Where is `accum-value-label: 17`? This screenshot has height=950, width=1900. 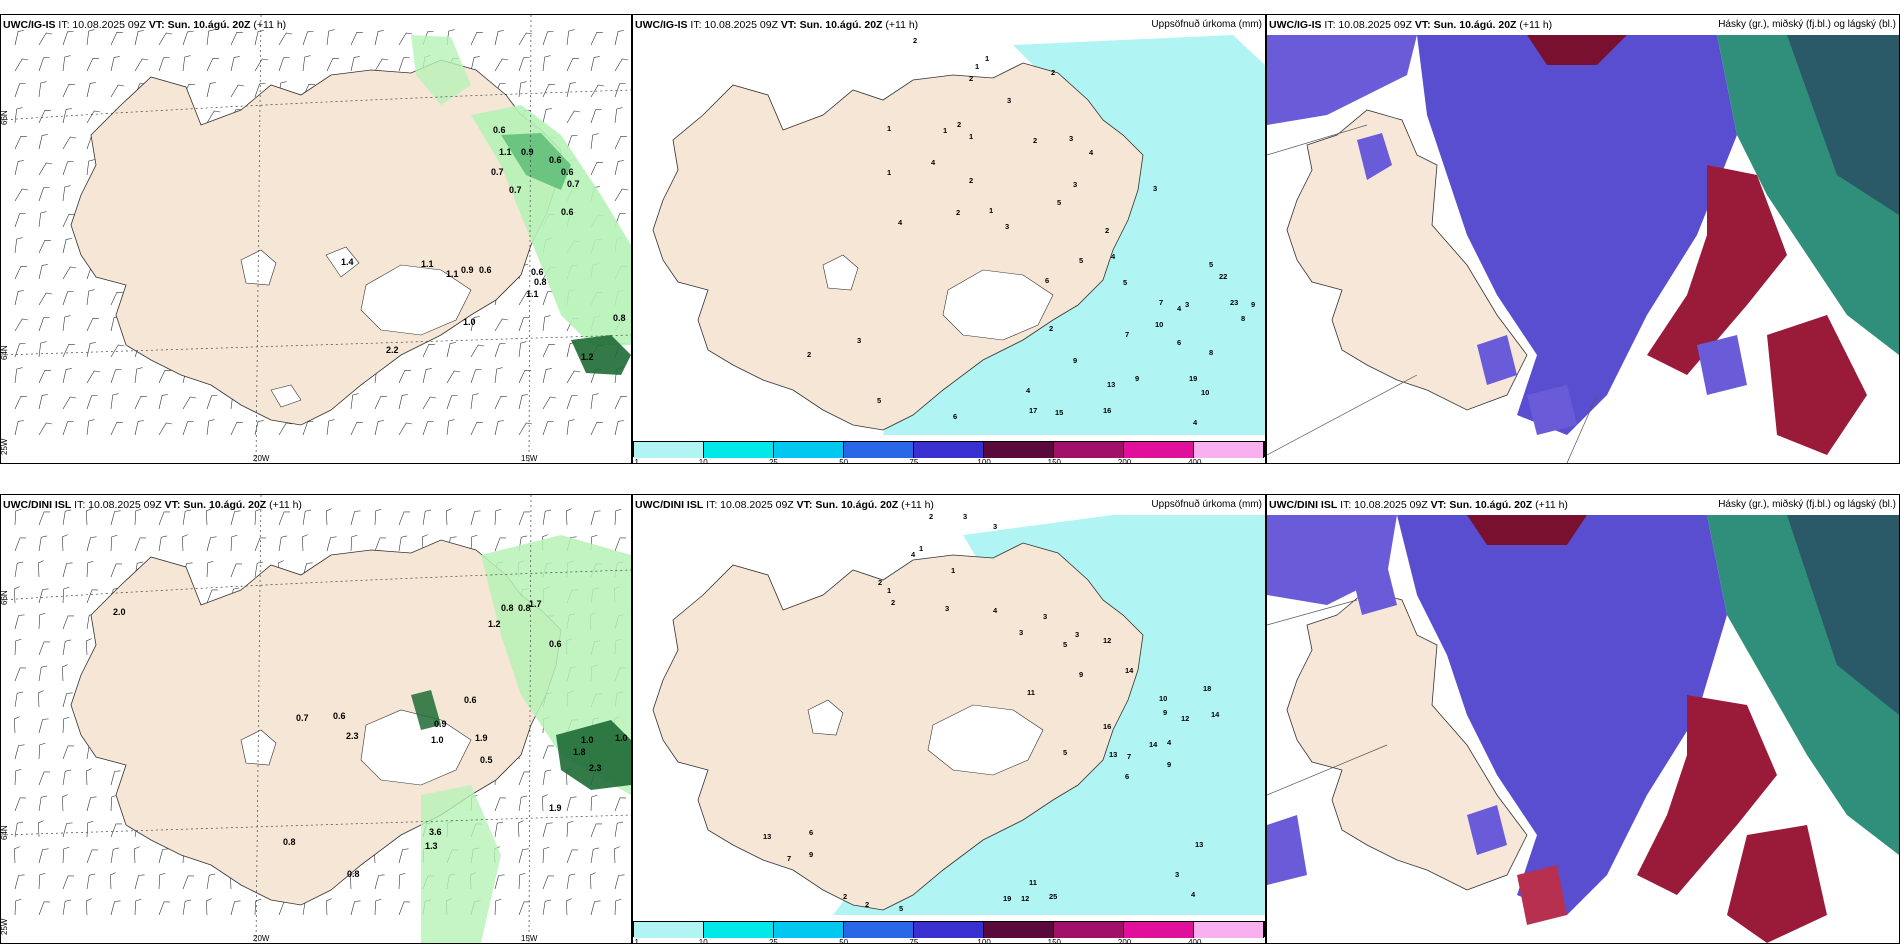
accum-value-label: 17 is located at coordinates (1033, 410).